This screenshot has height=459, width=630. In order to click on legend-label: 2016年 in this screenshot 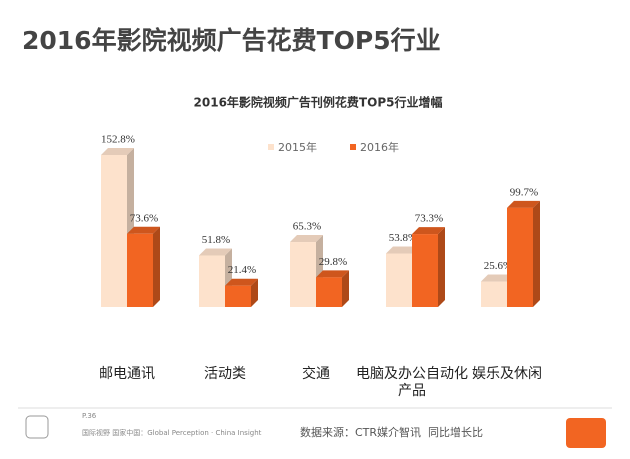, I will do `click(379, 147)`.